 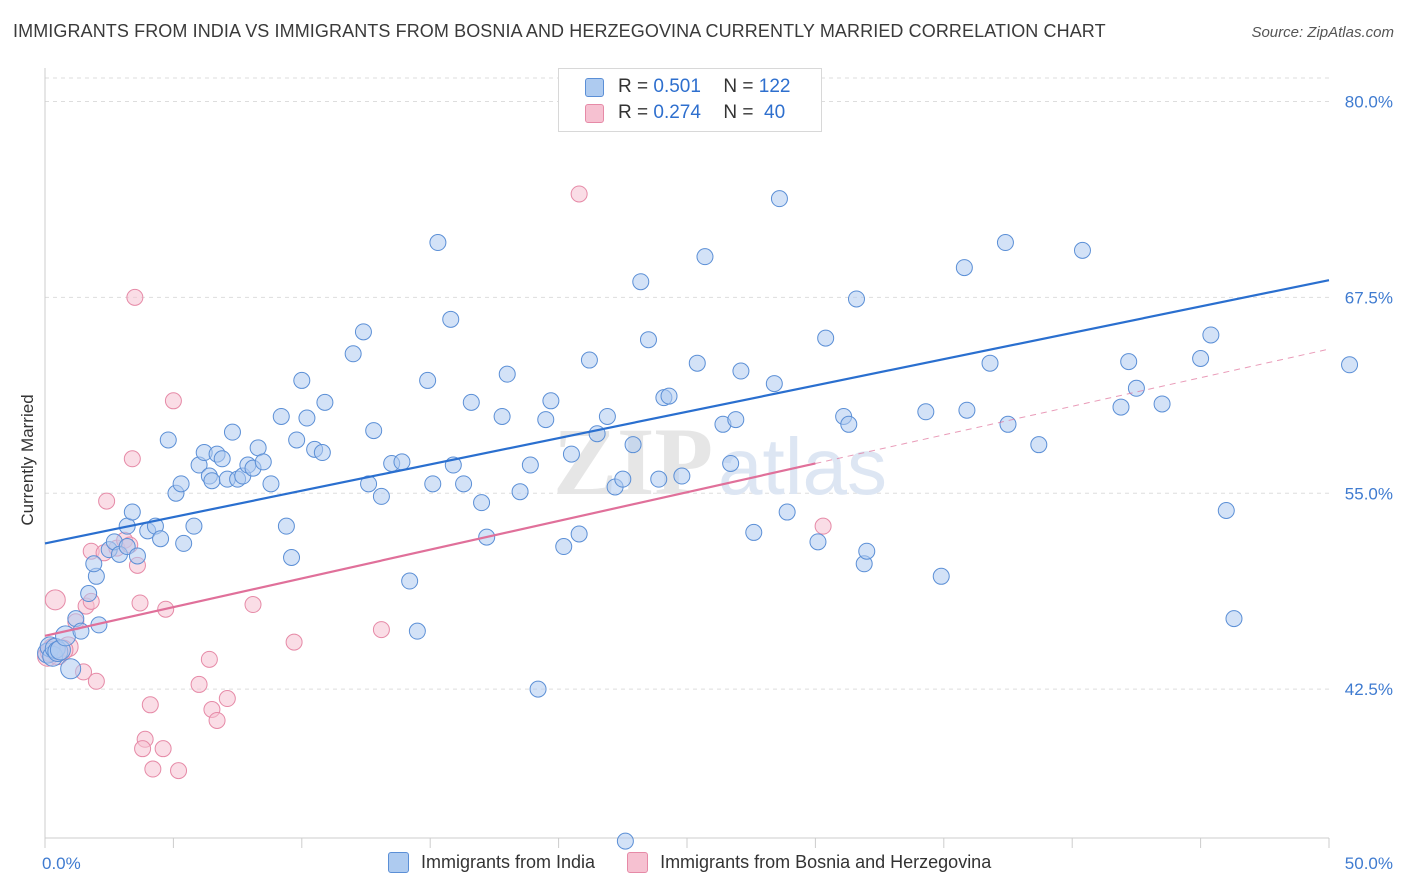 I want to click on r-label: R =, so click(x=633, y=86).